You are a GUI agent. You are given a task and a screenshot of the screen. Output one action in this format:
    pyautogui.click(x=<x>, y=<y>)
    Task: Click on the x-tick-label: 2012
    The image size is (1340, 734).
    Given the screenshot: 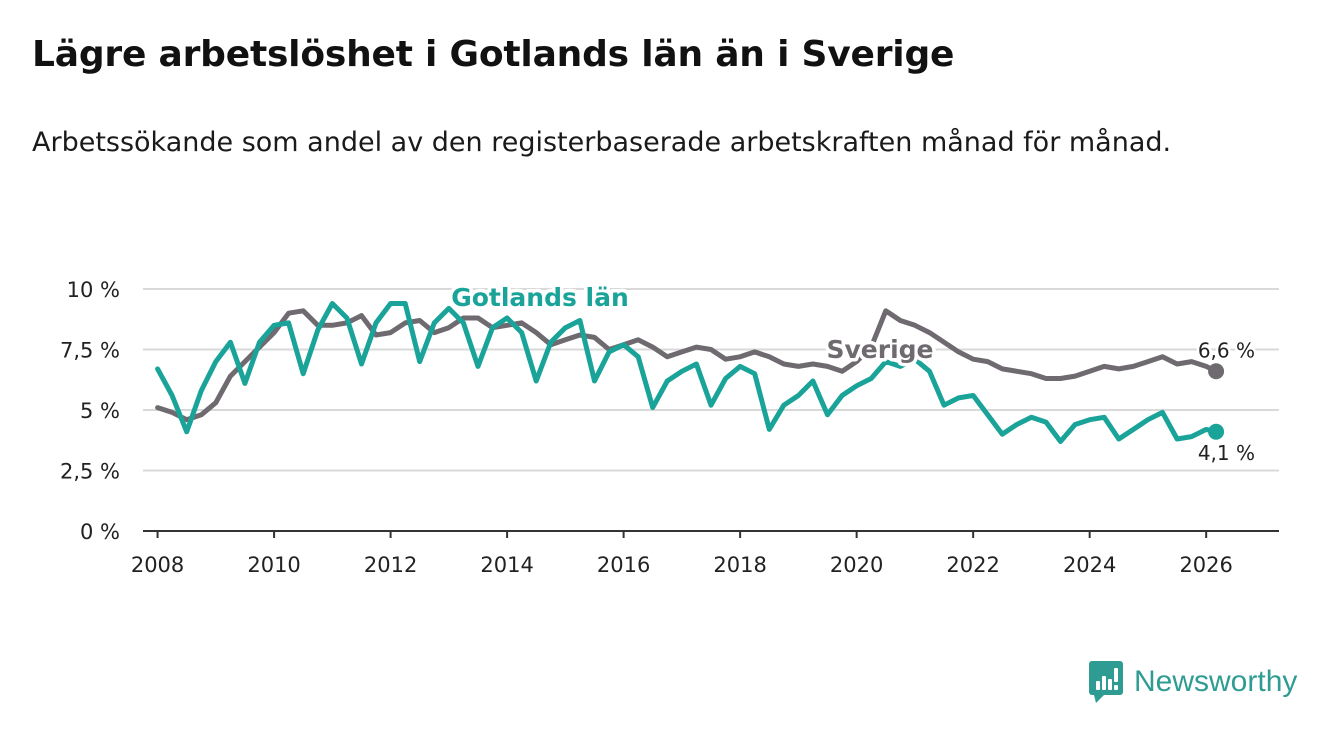 What is the action you would take?
    pyautogui.click(x=390, y=565)
    